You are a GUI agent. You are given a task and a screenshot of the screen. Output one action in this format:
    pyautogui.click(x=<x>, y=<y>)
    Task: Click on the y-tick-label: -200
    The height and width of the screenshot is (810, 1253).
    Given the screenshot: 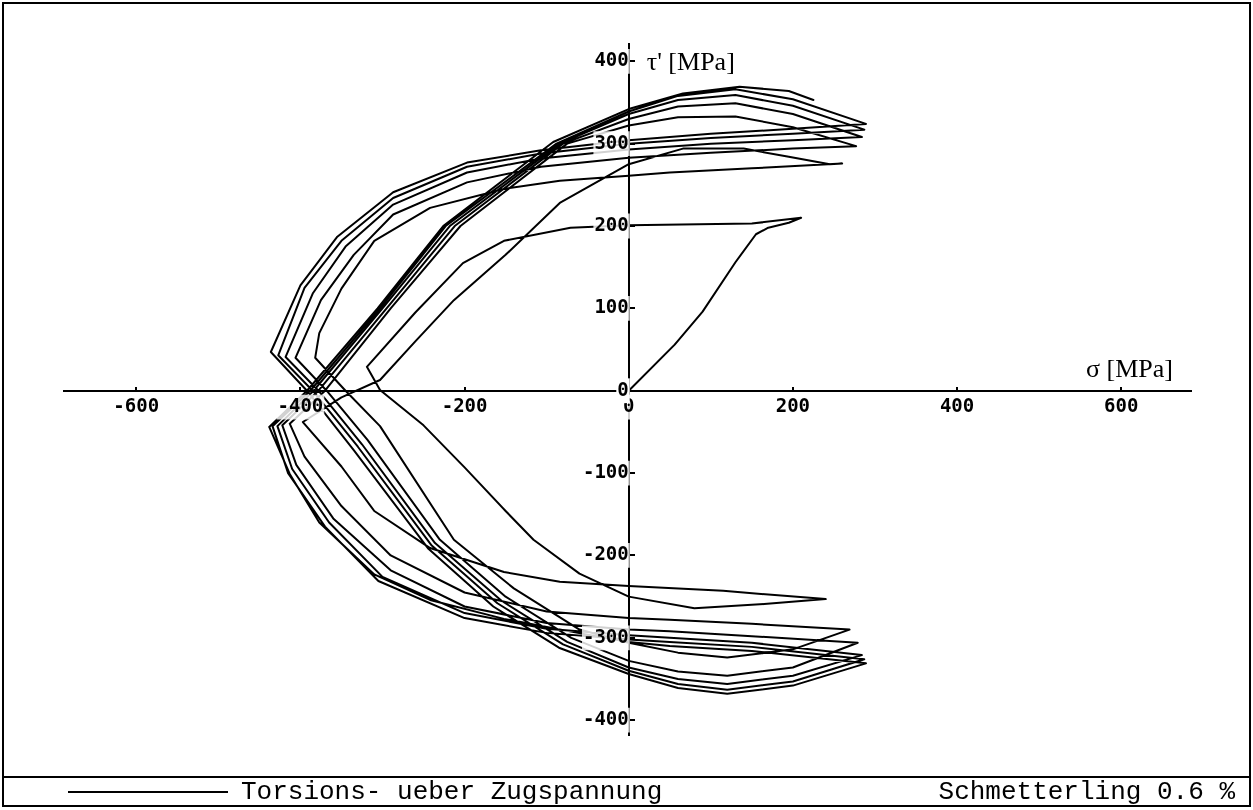 What is the action you would take?
    pyautogui.click(x=605, y=553)
    